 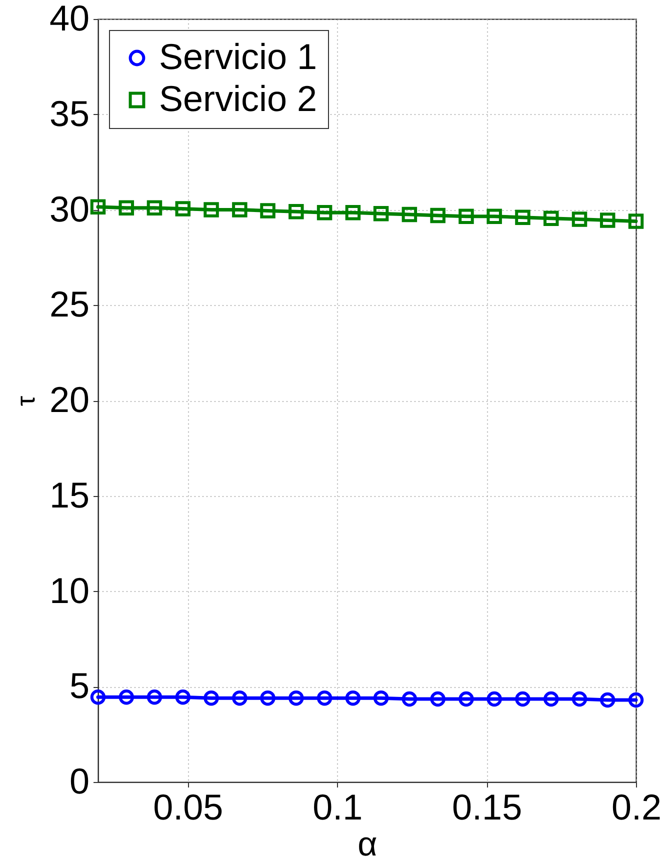 I want to click on x-axis-title: α, so click(x=368, y=845).